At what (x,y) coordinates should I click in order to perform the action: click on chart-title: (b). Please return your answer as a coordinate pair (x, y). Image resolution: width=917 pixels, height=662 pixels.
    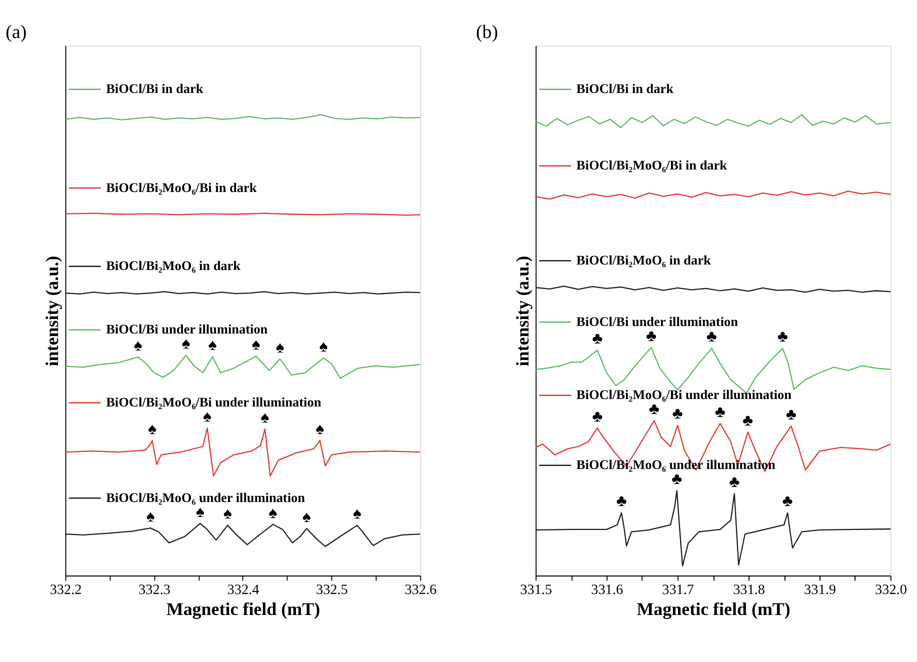
    Looking at the image, I should click on (487, 33).